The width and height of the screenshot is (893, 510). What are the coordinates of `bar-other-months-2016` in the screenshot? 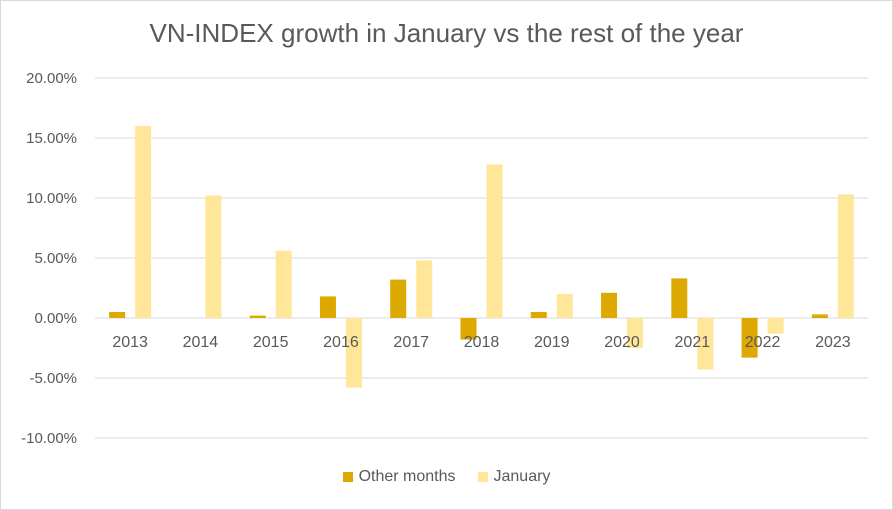 It's located at (327, 307).